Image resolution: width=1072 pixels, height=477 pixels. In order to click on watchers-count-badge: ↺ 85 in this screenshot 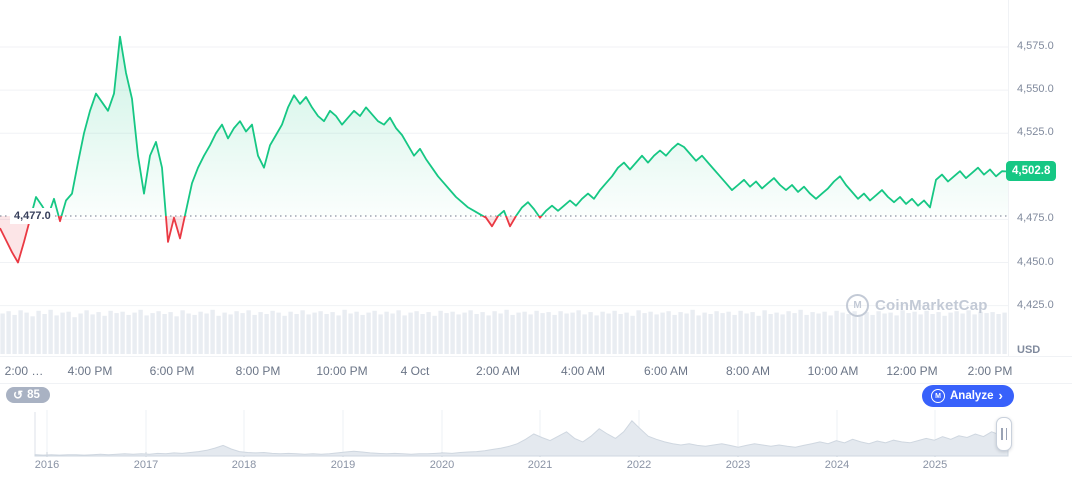, I will do `click(28, 395)`.